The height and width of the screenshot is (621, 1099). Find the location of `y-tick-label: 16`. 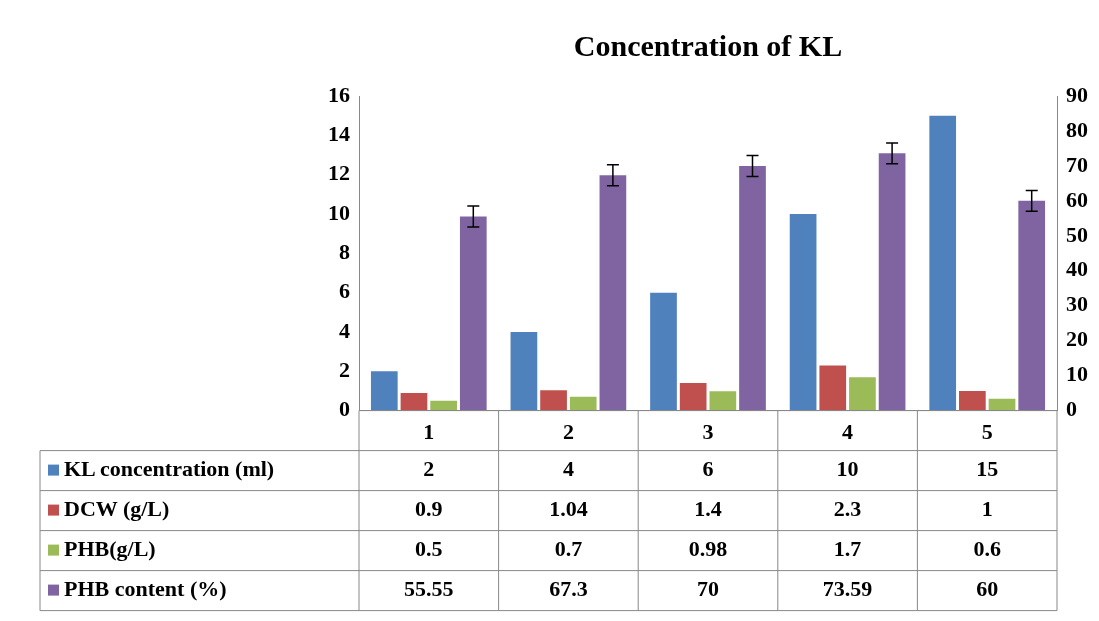

y-tick-label: 16 is located at coordinates (339, 94).